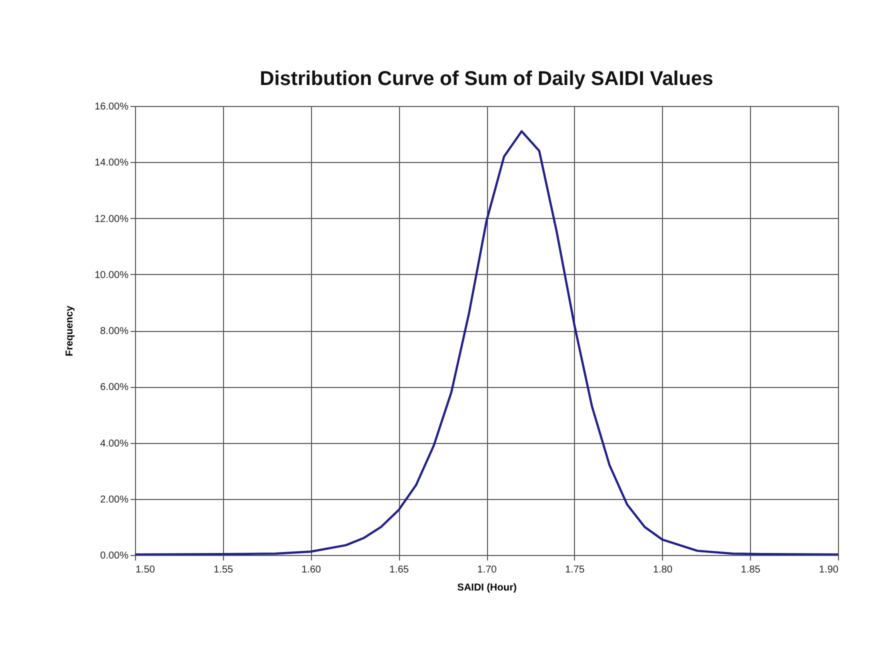 The width and height of the screenshot is (878, 645). What do you see at coordinates (829, 570) in the screenshot?
I see `x-tick-label: 1.90` at bounding box center [829, 570].